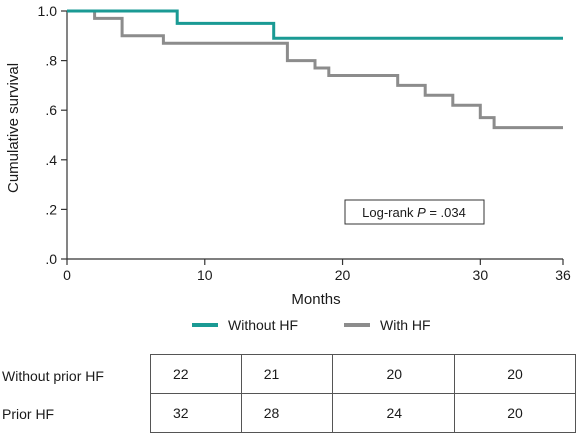 The width and height of the screenshot is (577, 434). What do you see at coordinates (286, 413) in the screenshot?
I see `table-cell: 28` at bounding box center [286, 413].